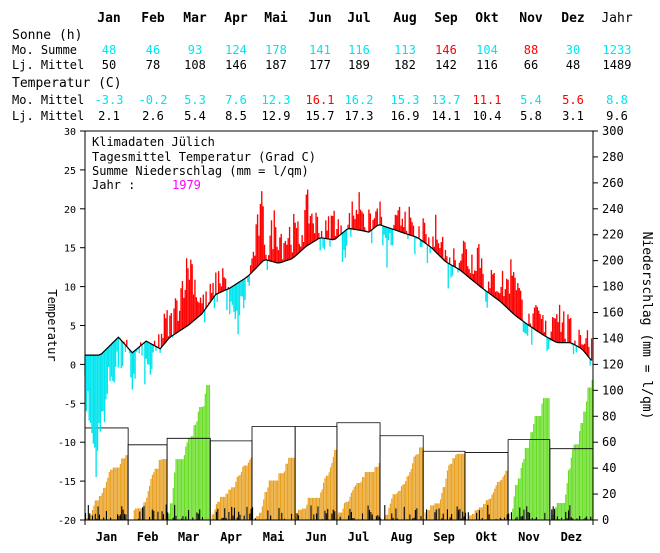 This screenshot has width=660, height=553. I want to click on sonne-mo-label: Mo. Summe, so click(44, 50).